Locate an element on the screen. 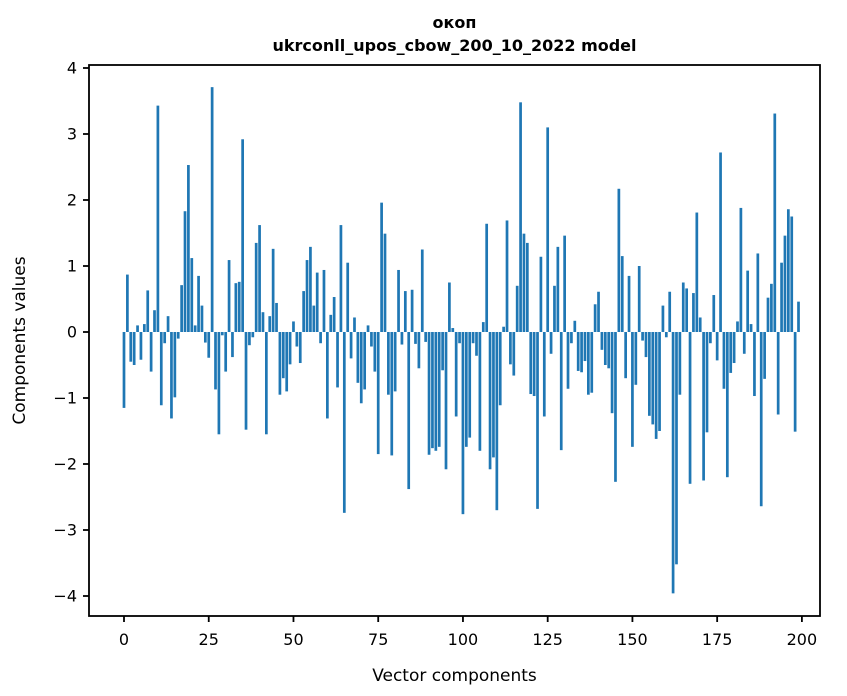 This screenshot has width=847, height=696. x-tick-label: 100 is located at coordinates (463, 639).